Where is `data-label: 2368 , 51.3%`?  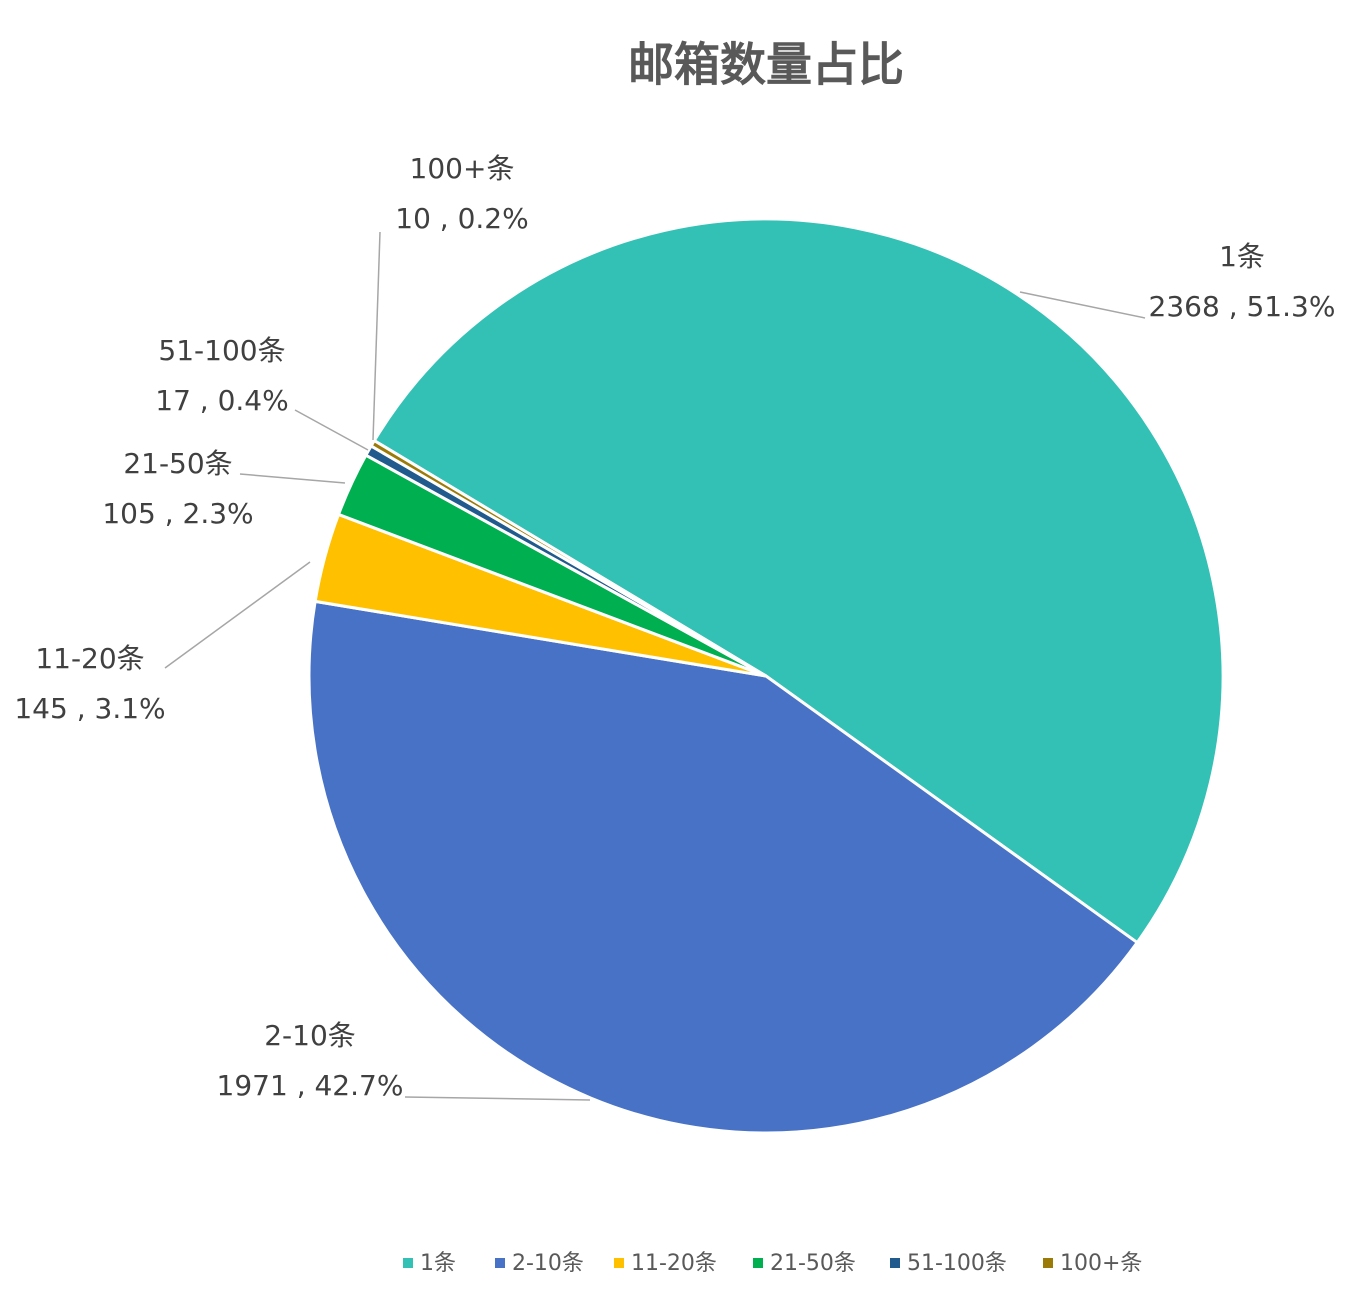
data-label: 2368 , 51.3% is located at coordinates (1242, 306).